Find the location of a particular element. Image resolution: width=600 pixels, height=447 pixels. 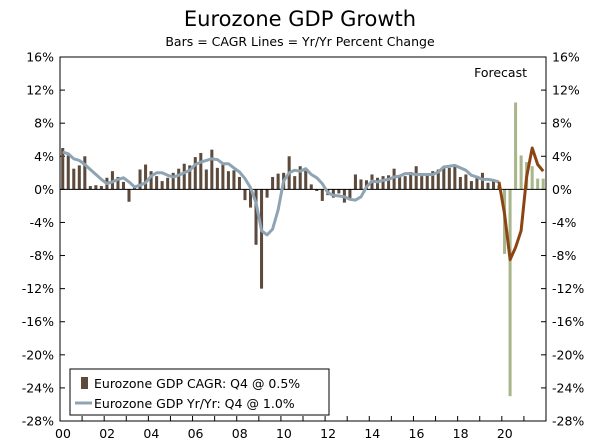

yoy-line-forecast is located at coordinates (521, 204).